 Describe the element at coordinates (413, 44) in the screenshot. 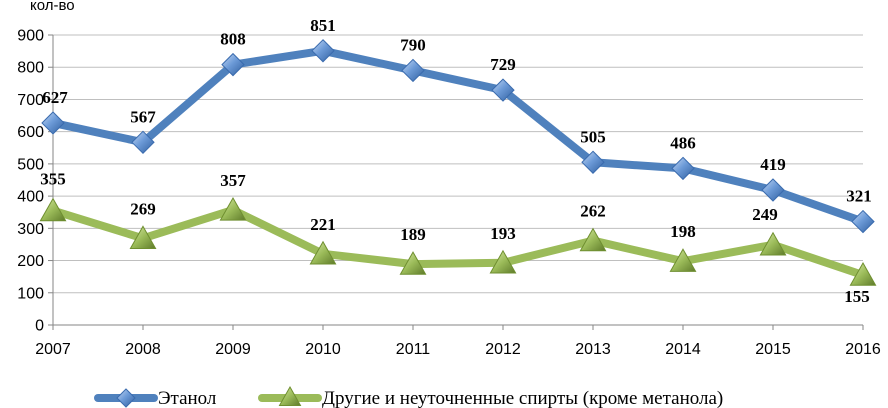

I see `data-label: 790` at that location.